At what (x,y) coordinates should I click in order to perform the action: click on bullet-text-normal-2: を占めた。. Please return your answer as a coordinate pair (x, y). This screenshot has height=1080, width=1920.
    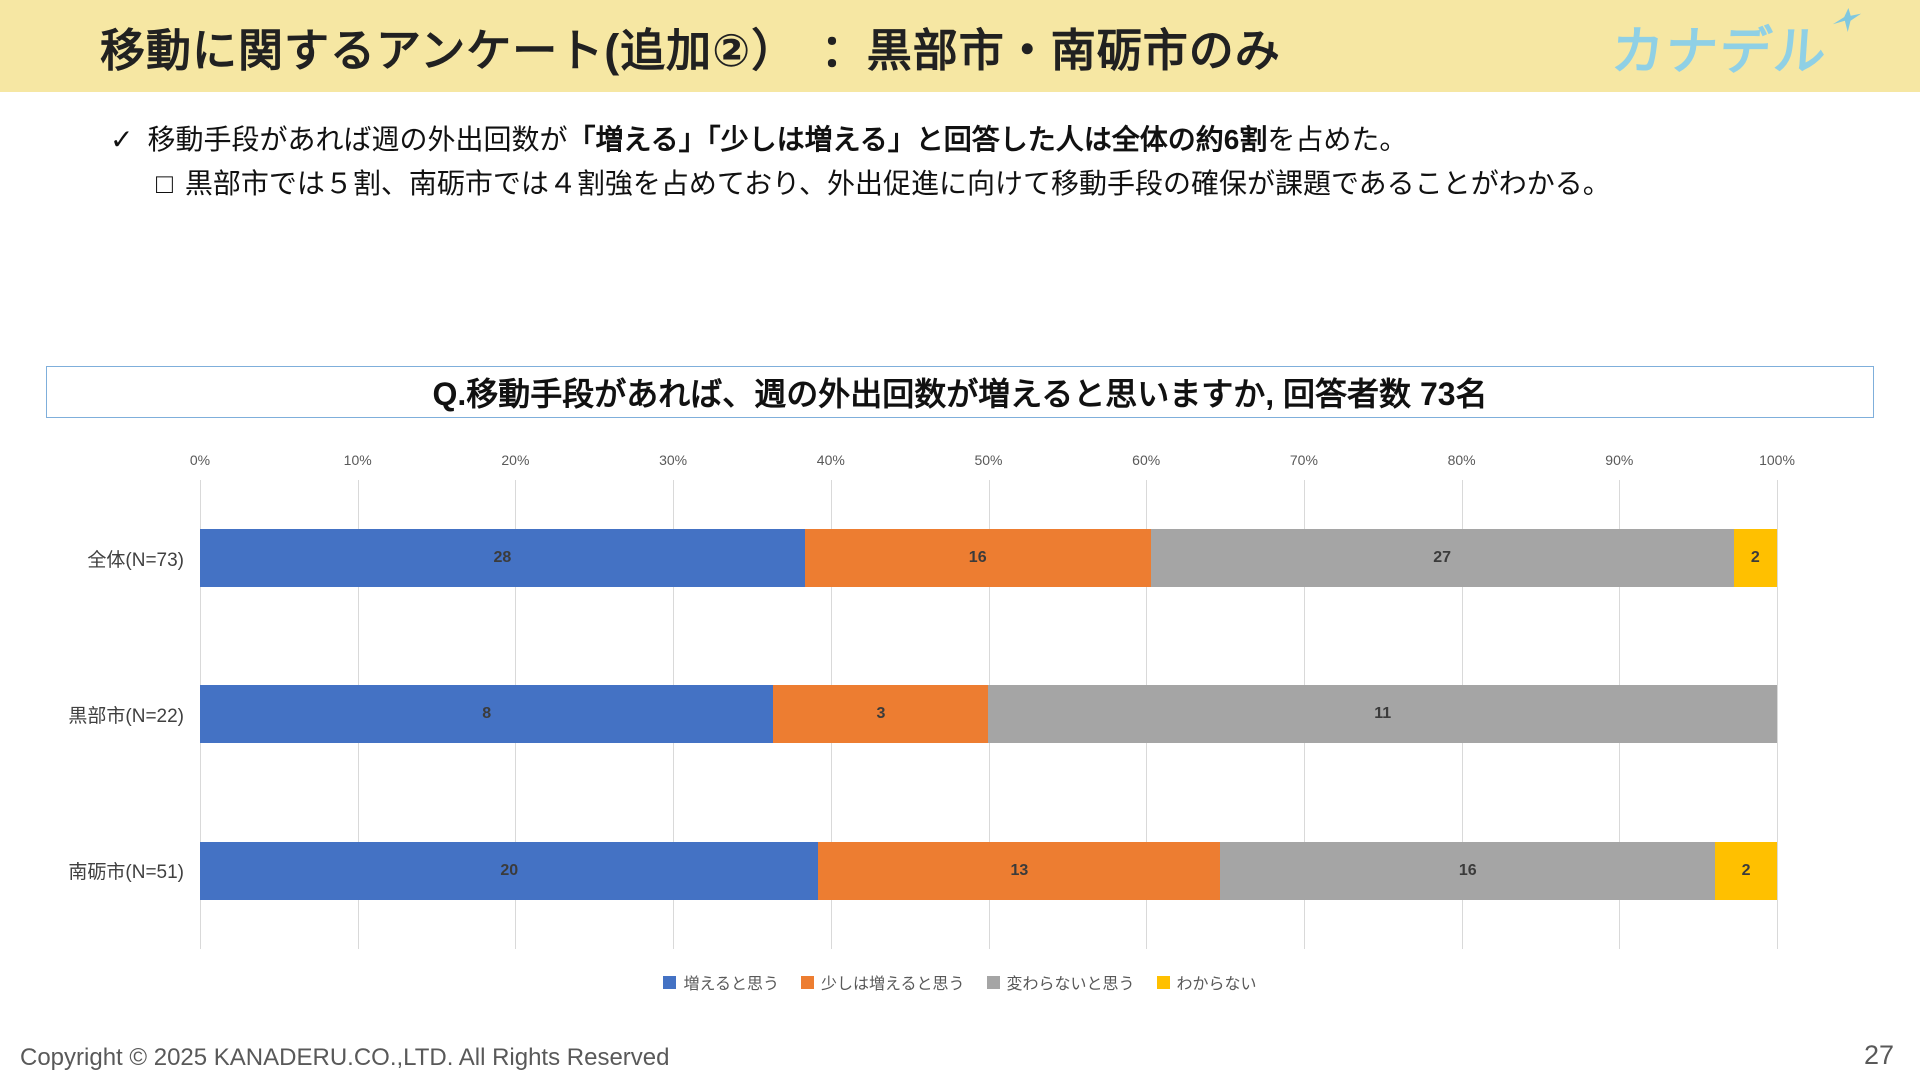
    Looking at the image, I should click on (1337, 139).